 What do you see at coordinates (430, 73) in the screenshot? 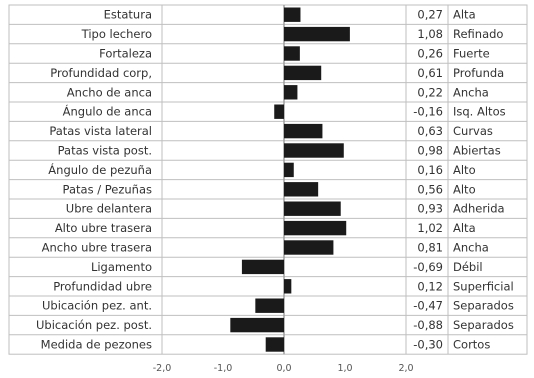
I see `value-label: 0,61` at bounding box center [430, 73].